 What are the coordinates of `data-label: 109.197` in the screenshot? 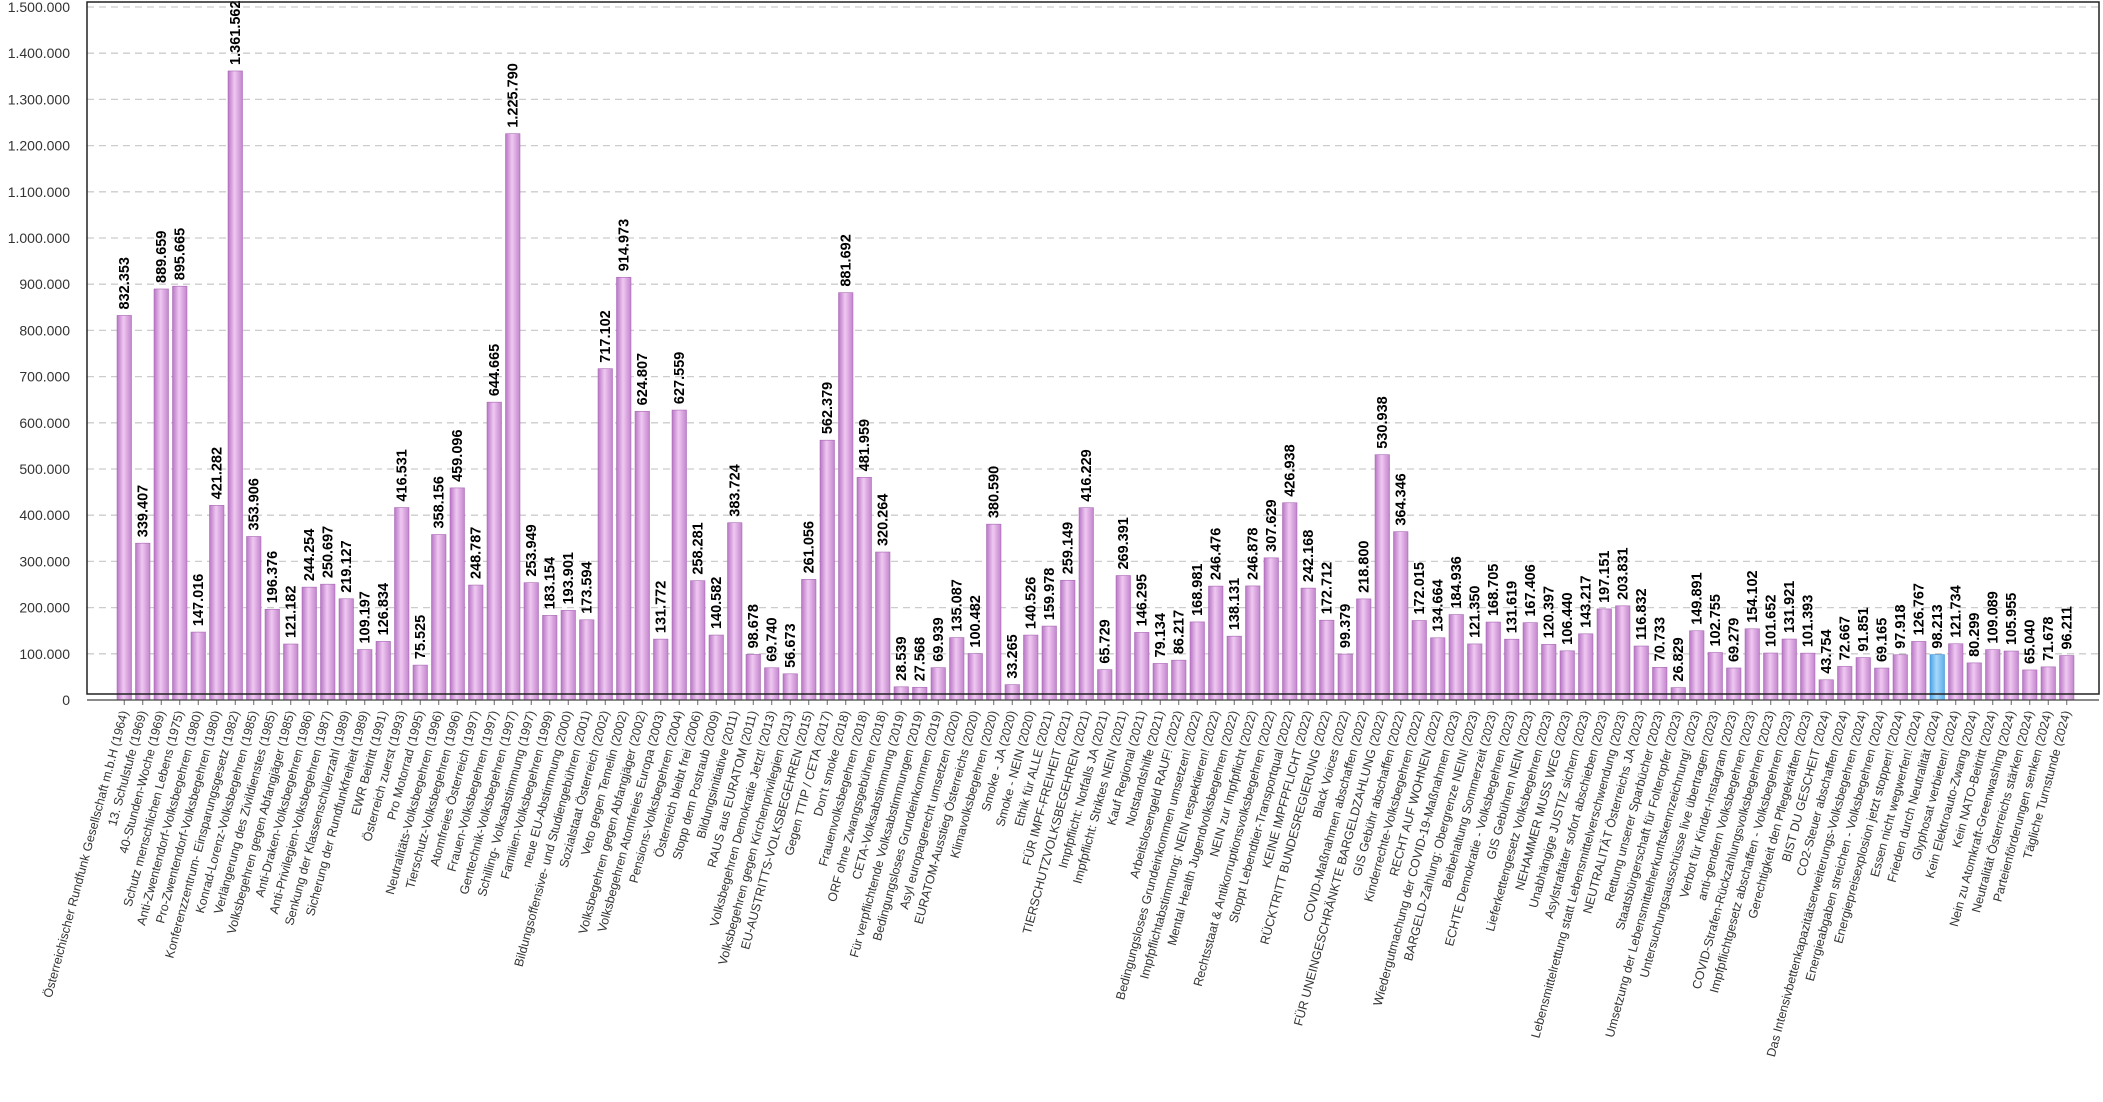 It's located at (366, 617).